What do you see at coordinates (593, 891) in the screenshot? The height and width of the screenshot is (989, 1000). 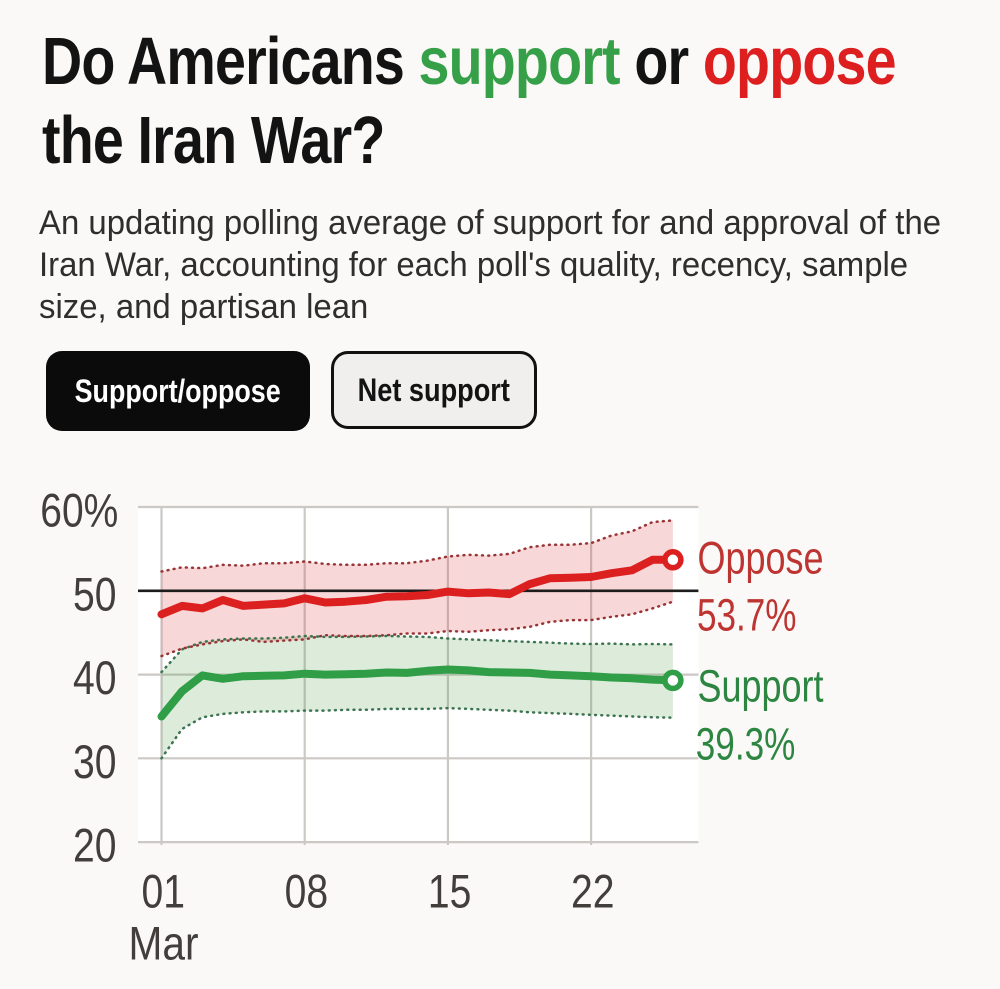 I see `svg-text: 22` at bounding box center [593, 891].